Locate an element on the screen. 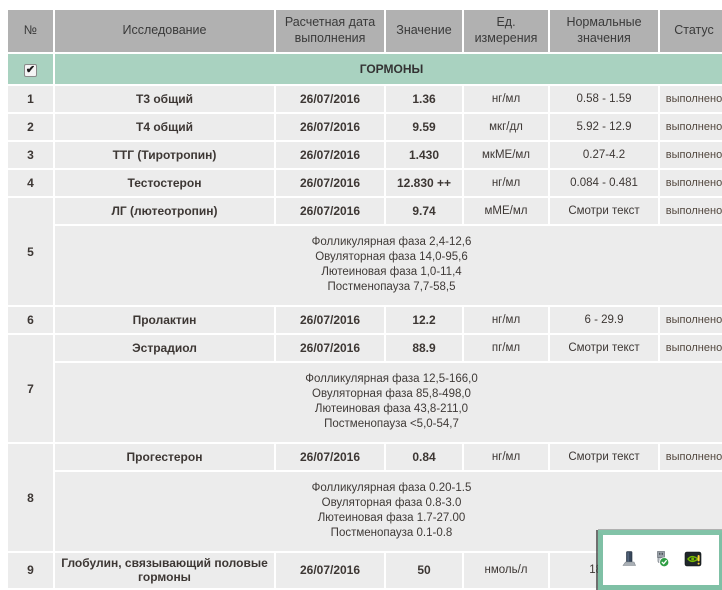  value-cell: 88.9 is located at coordinates (424, 348).